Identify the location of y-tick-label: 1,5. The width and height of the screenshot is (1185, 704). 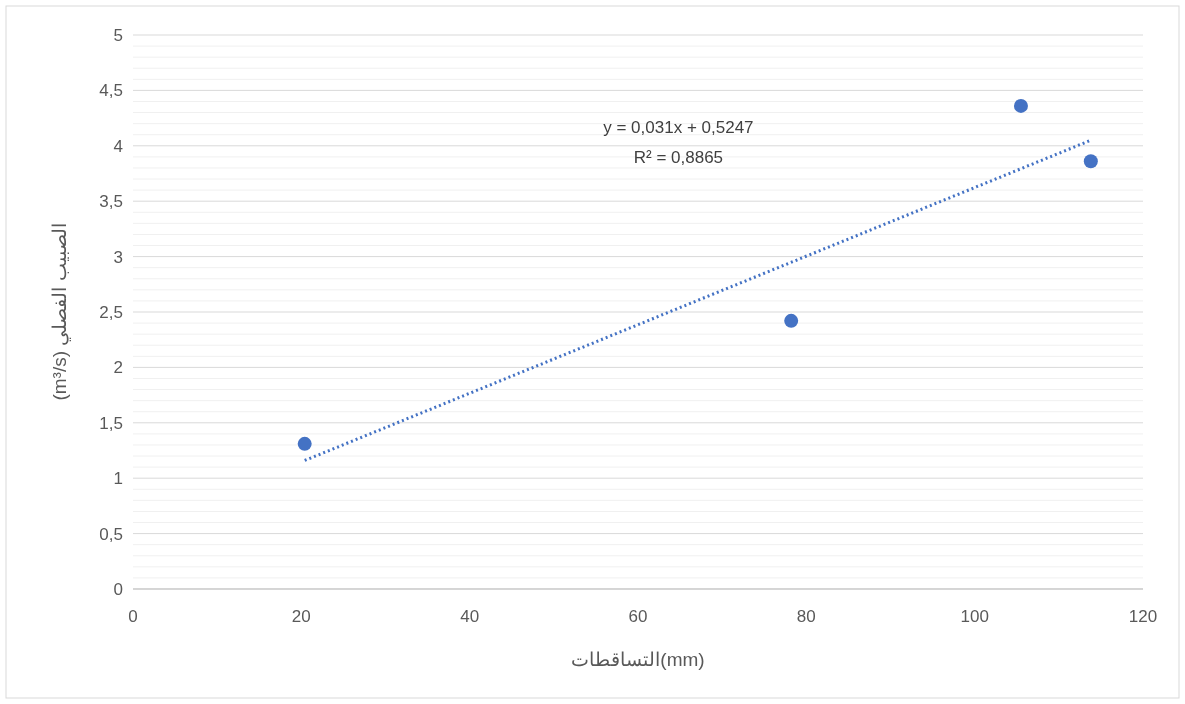
(111, 423).